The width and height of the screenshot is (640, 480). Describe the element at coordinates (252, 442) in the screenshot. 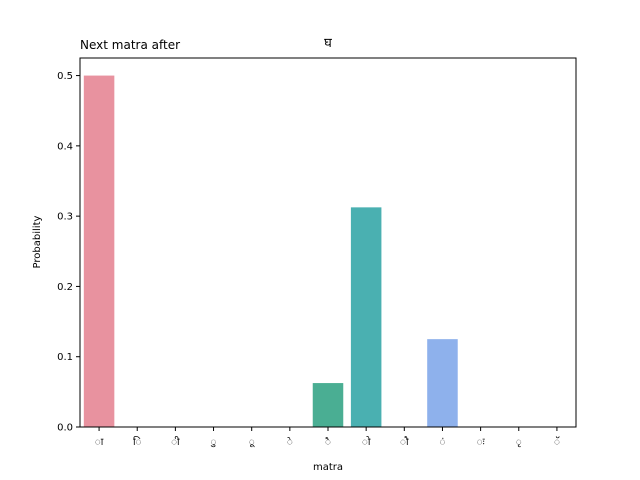

I see `x-tick-label: ू` at that location.